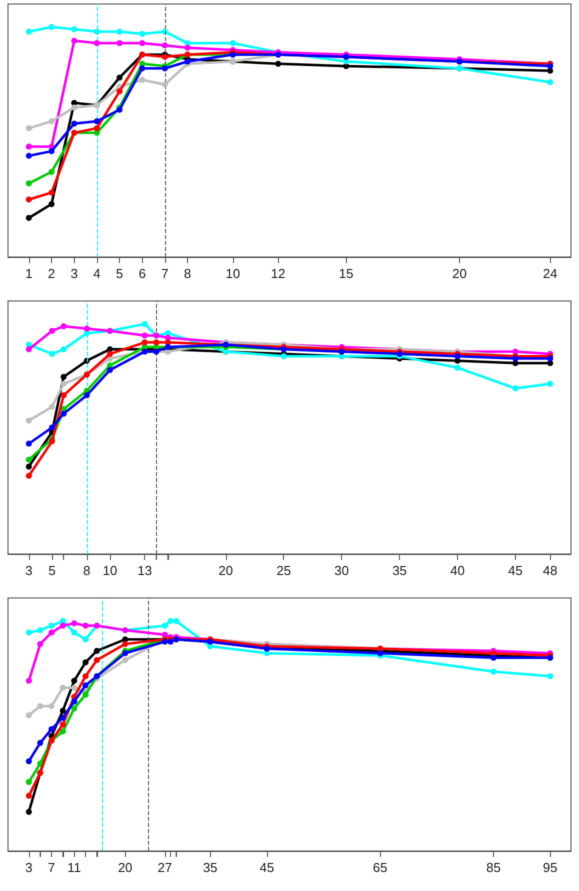 This screenshot has width=579, height=891. Describe the element at coordinates (164, 273) in the screenshot. I see `x-tick-label: 7` at that location.